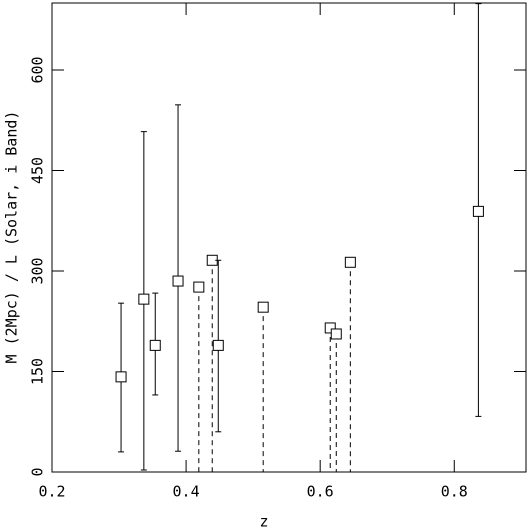 This screenshot has height=532, width=528. What do you see at coordinates (12, 237) in the screenshot?
I see `y-axis-label: M (2Mpc) / L (Solar, i Band)` at bounding box center [12, 237].